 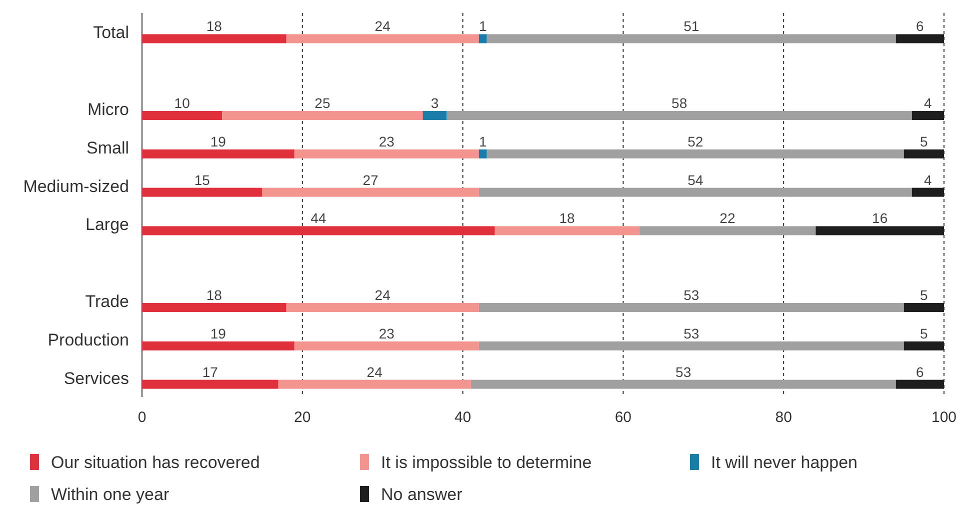 I want to click on legend-label: Our situation has recovered, so click(x=155, y=462).